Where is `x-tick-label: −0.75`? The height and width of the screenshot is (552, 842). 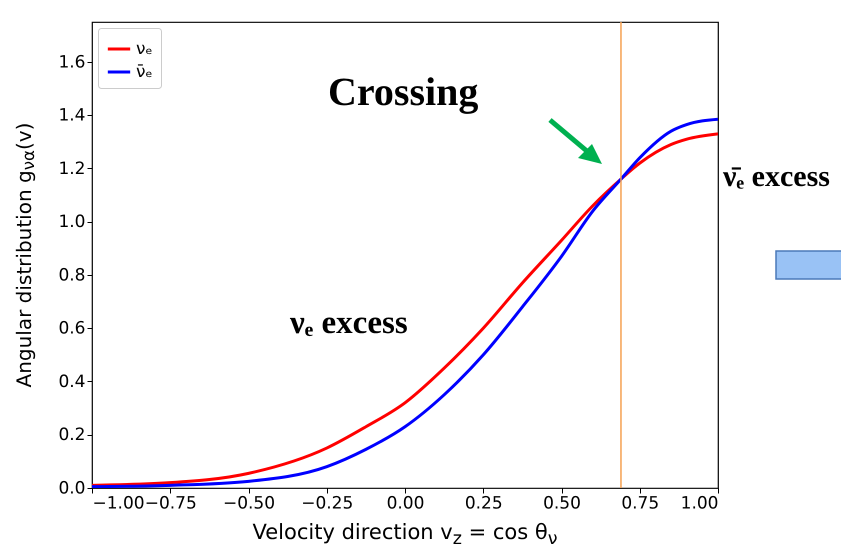
x-tick-label: −0.75 is located at coordinates (170, 504).